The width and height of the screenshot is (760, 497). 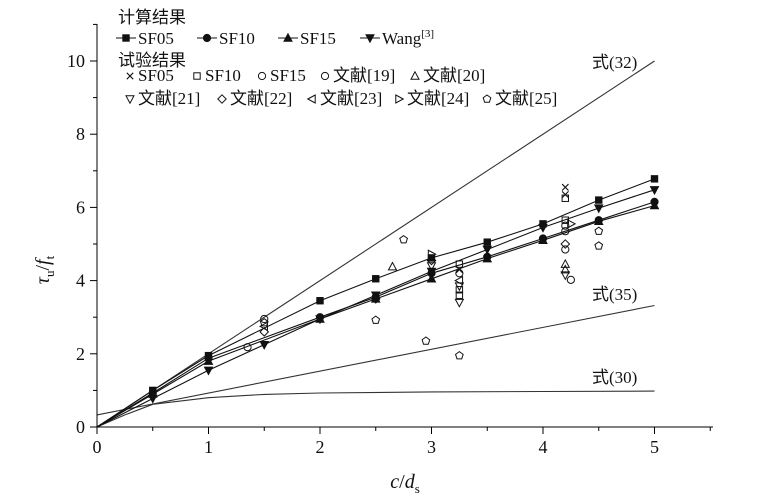 I want to click on y-tick-label: 10, so click(x=76, y=61).